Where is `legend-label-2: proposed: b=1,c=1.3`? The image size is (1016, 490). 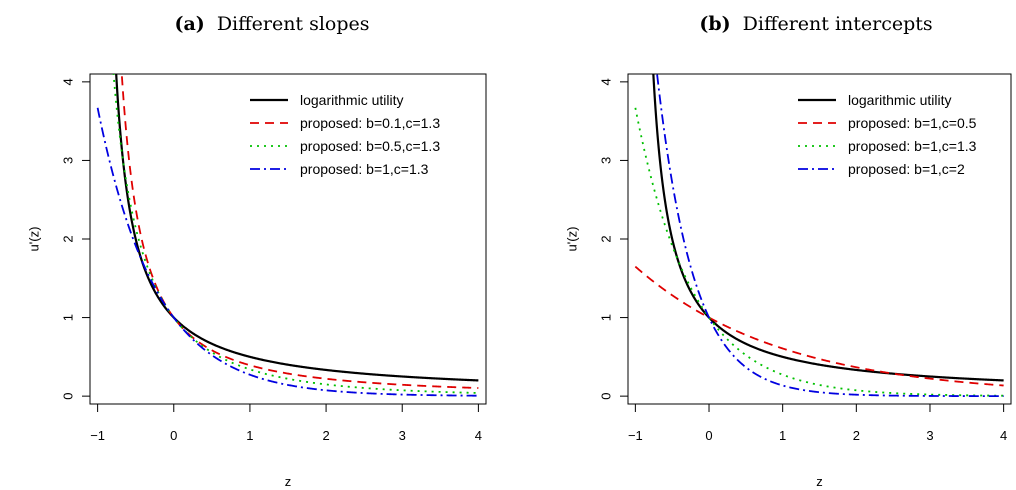 legend-label-2: proposed: b=1,c=1.3 is located at coordinates (912, 146).